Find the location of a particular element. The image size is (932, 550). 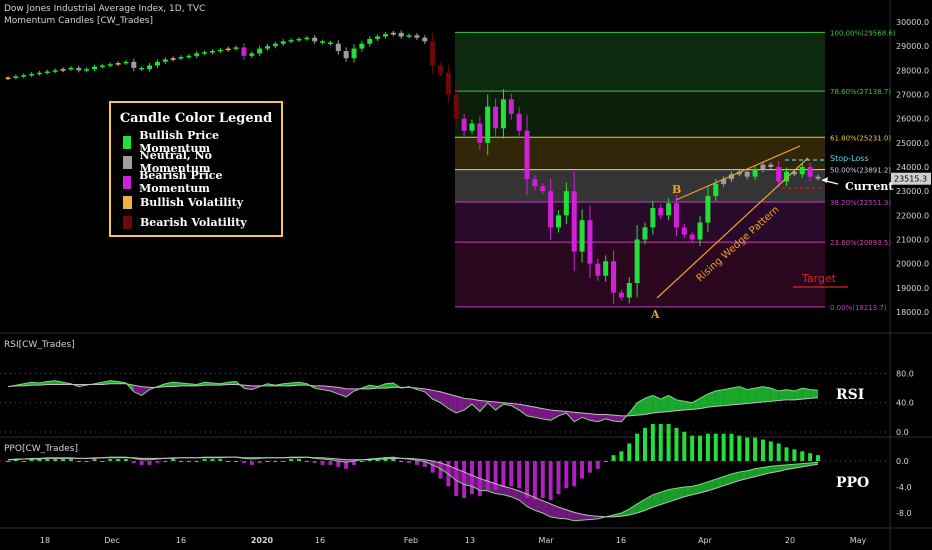

price-tick-label: 26000.0 is located at coordinates (912, 119).